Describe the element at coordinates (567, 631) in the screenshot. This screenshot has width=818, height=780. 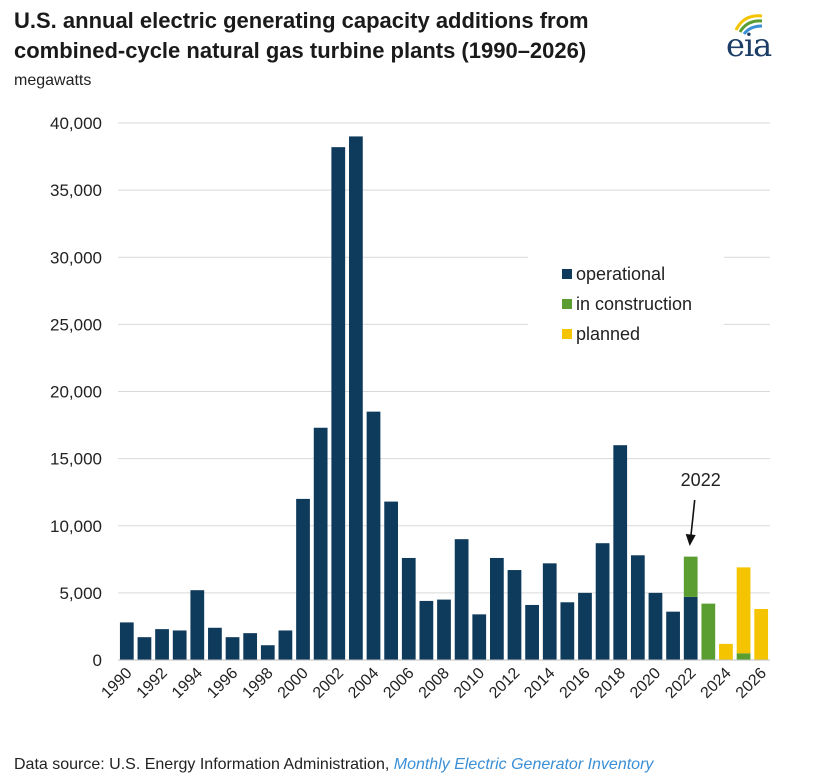
I see `bar-operational-2015` at that location.